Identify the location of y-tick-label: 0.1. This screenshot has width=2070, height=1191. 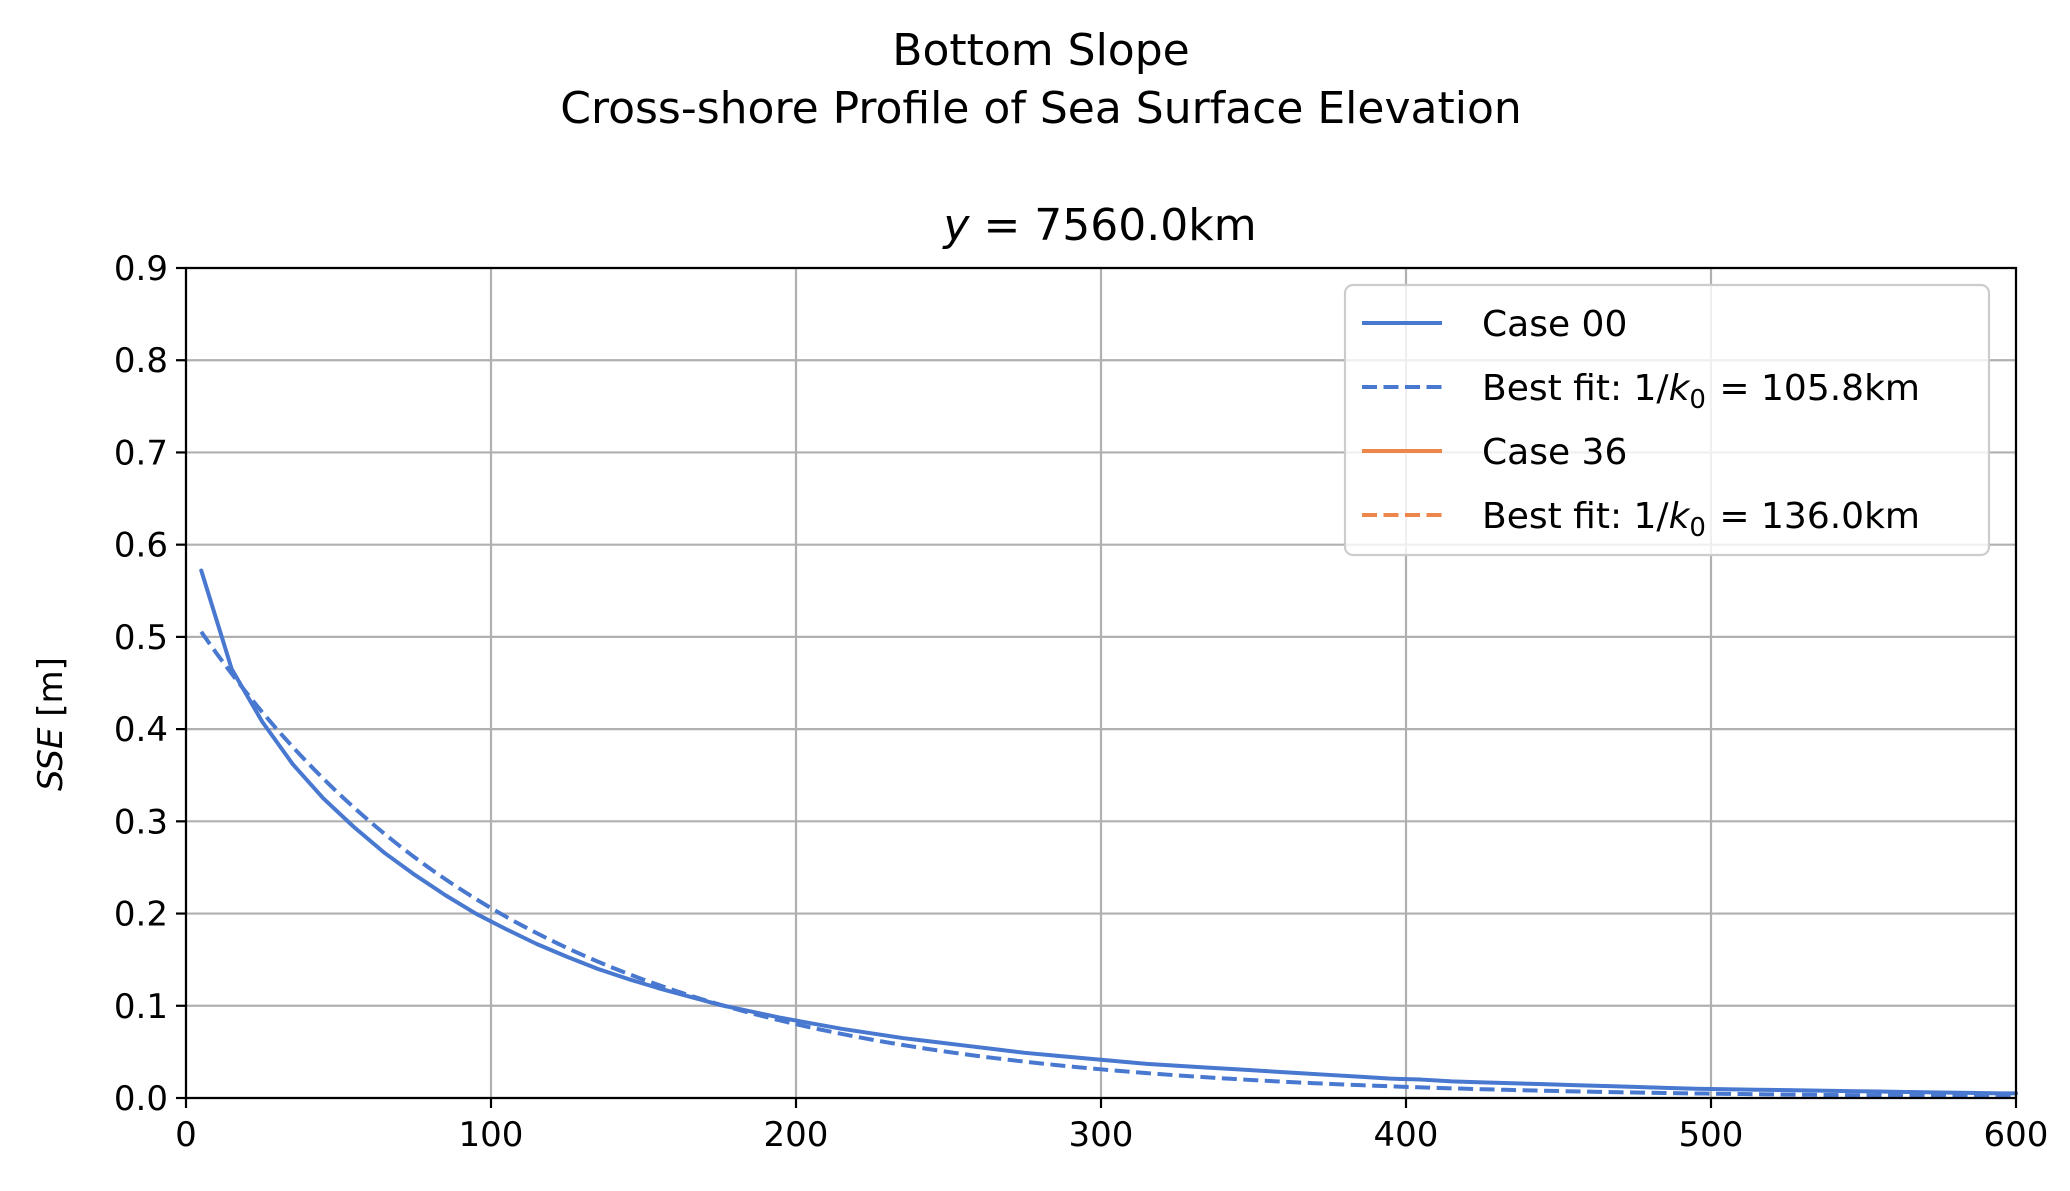
(141, 1007).